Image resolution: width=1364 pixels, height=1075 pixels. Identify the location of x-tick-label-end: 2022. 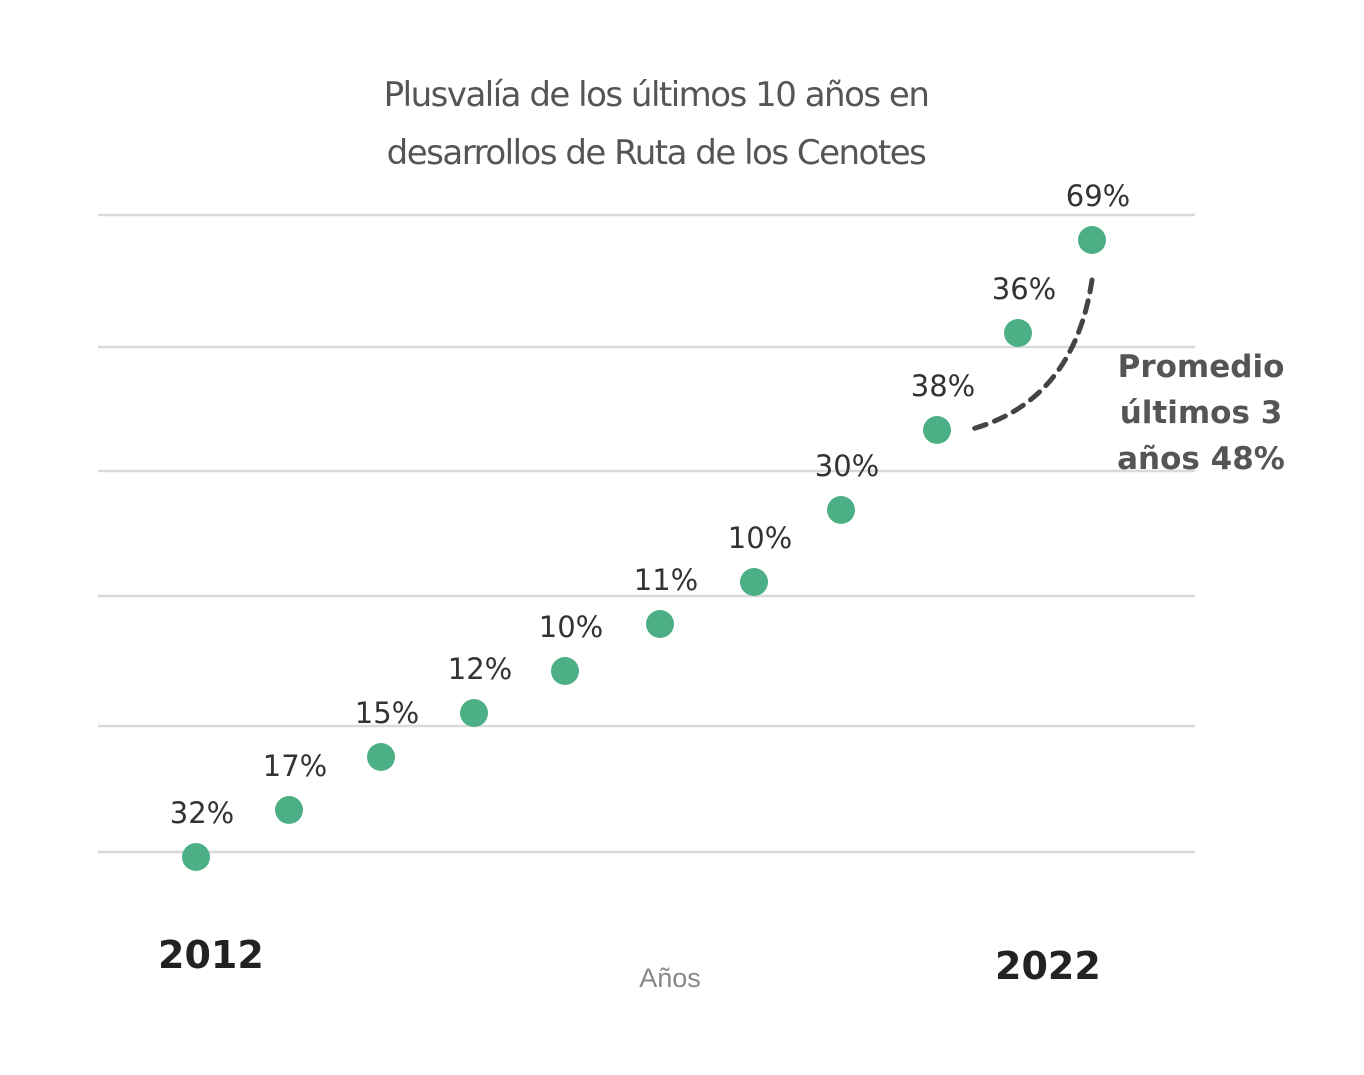
(1048, 966).